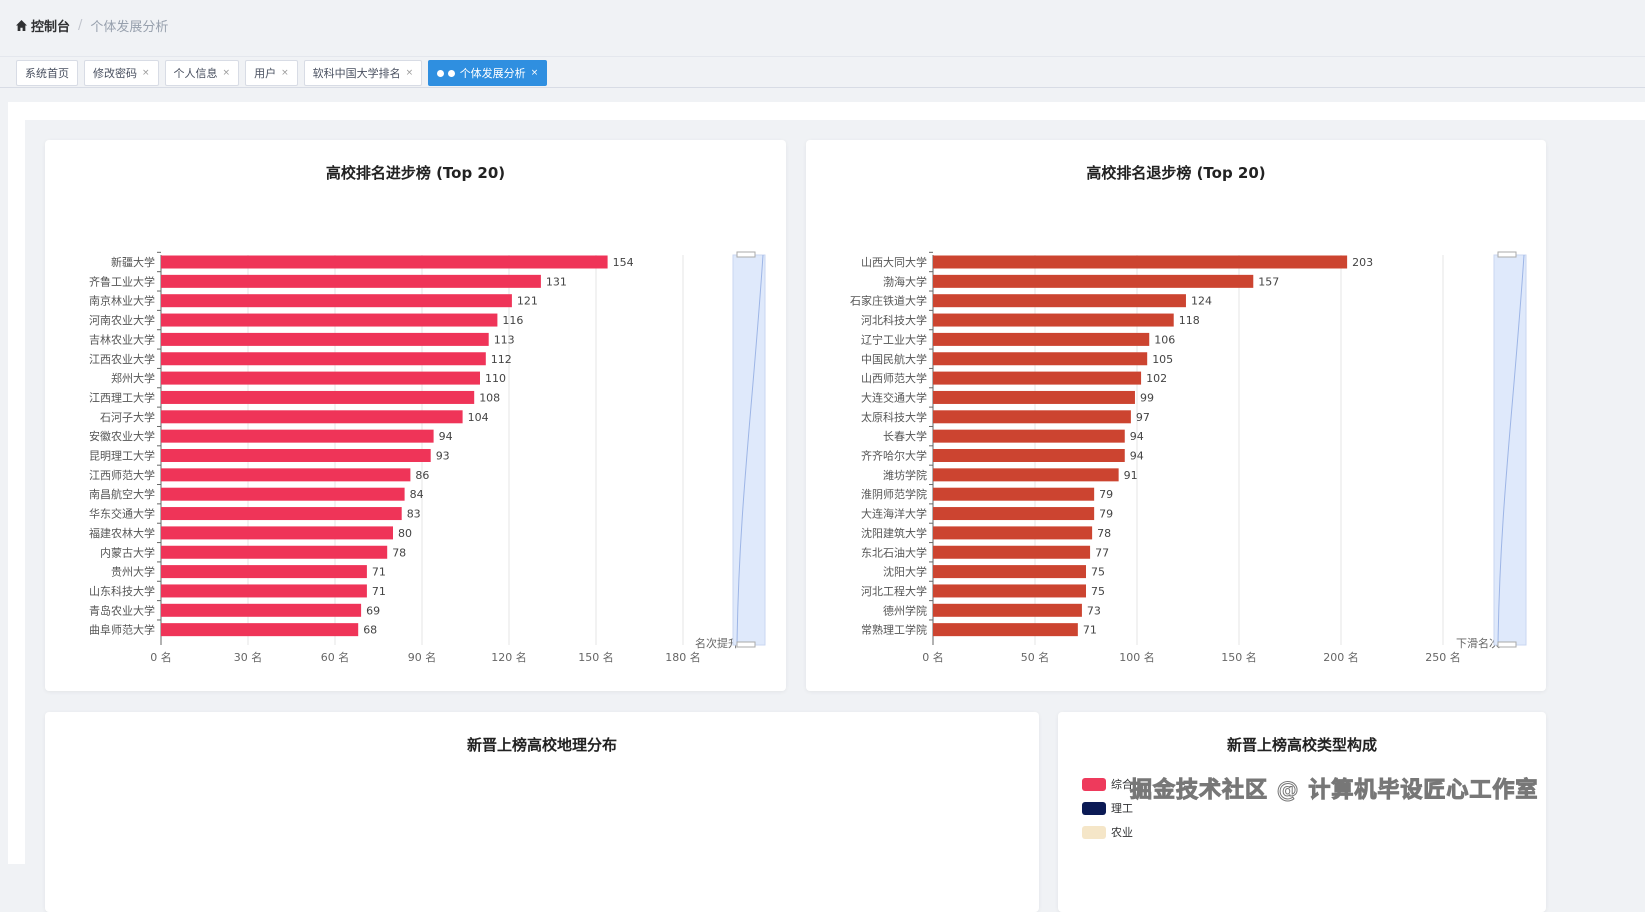 The height and width of the screenshot is (912, 1645). Describe the element at coordinates (1098, 572) in the screenshot. I see `data-label: 75` at that location.